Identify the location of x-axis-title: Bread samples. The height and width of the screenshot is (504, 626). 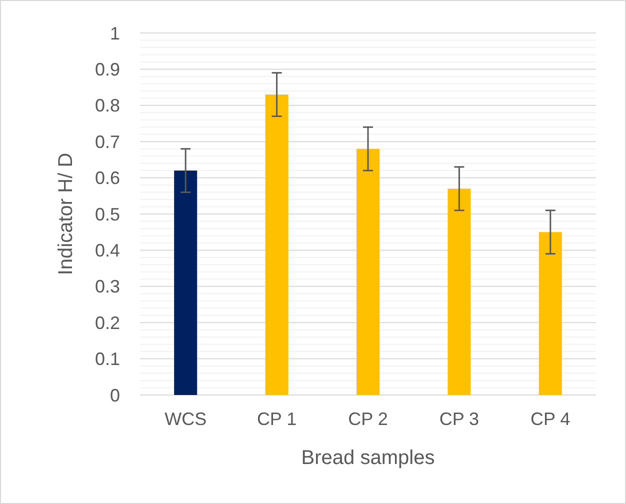
(368, 458).